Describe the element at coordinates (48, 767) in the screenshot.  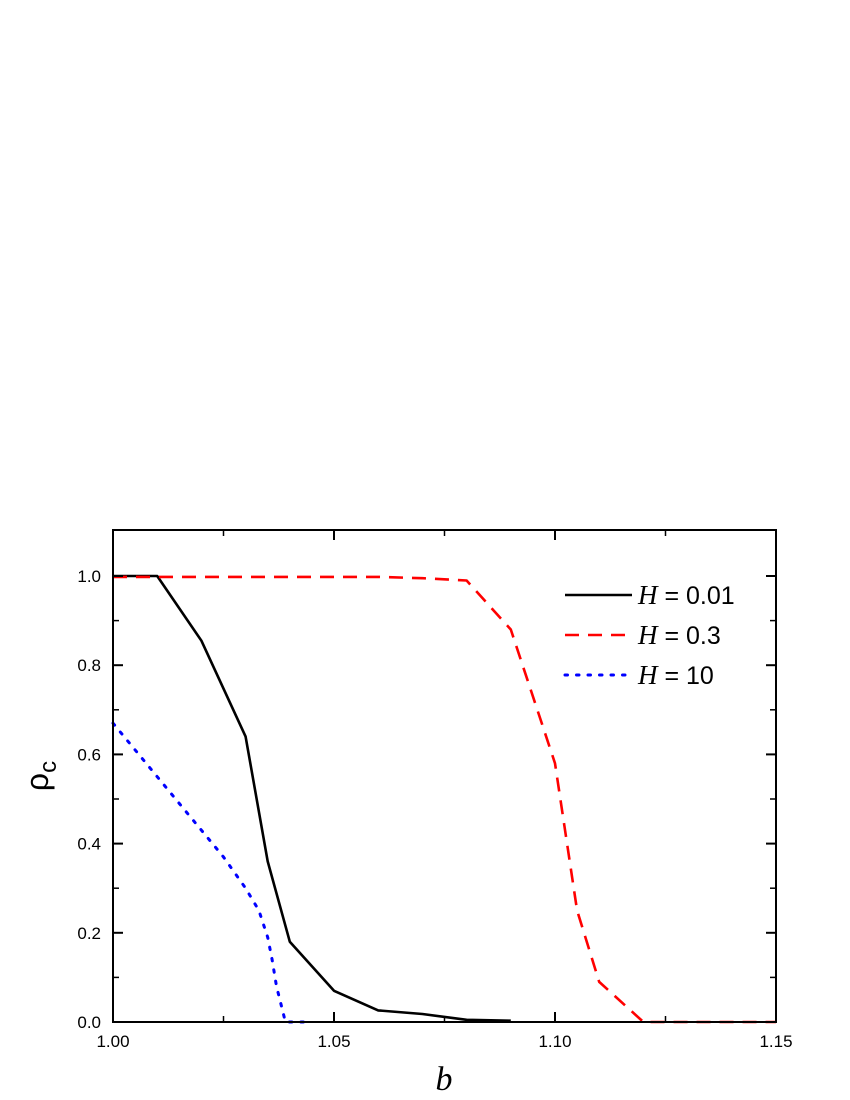
I see `y-axis-label-sub: c` at that location.